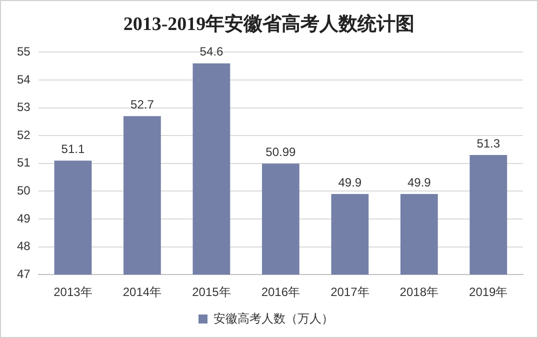 This screenshot has height=338, width=538. What do you see at coordinates (23, 218) in the screenshot?
I see `y-tick-label: 49` at bounding box center [23, 218].